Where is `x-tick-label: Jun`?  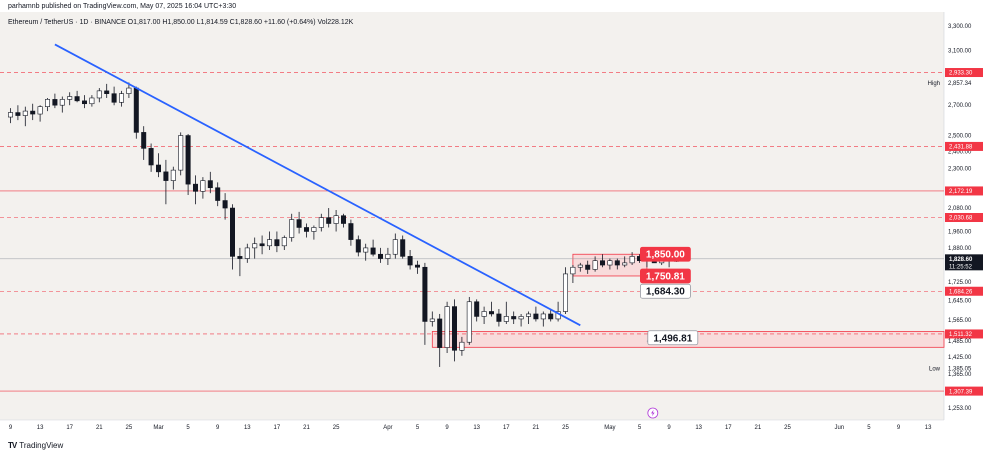
x-tick-label: Jun is located at coordinates (839, 428).